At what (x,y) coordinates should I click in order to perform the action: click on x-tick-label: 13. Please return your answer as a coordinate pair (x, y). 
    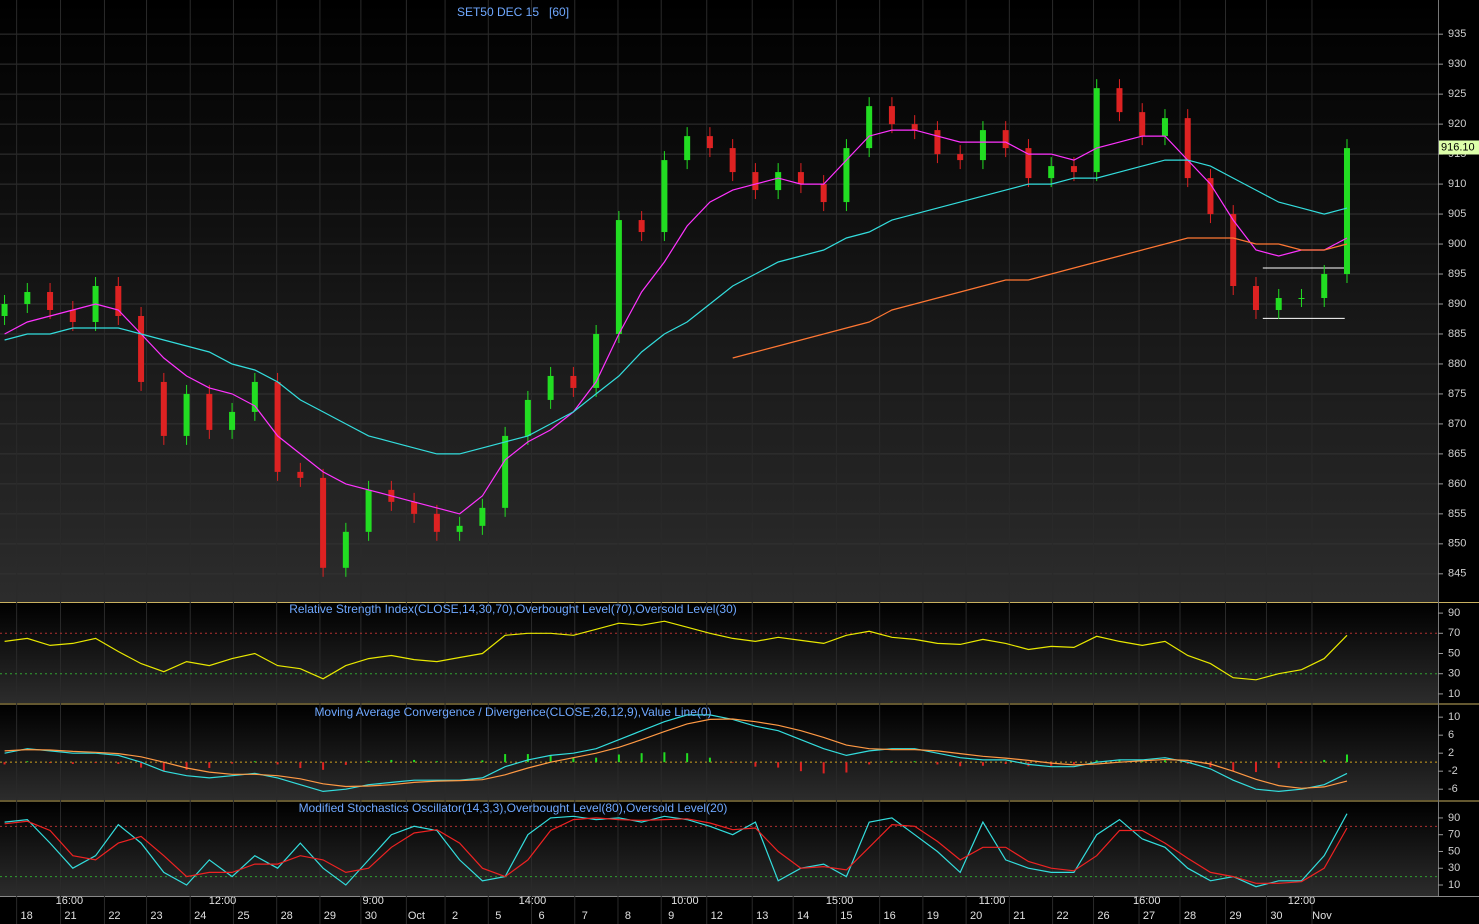
    Looking at the image, I should click on (762, 916).